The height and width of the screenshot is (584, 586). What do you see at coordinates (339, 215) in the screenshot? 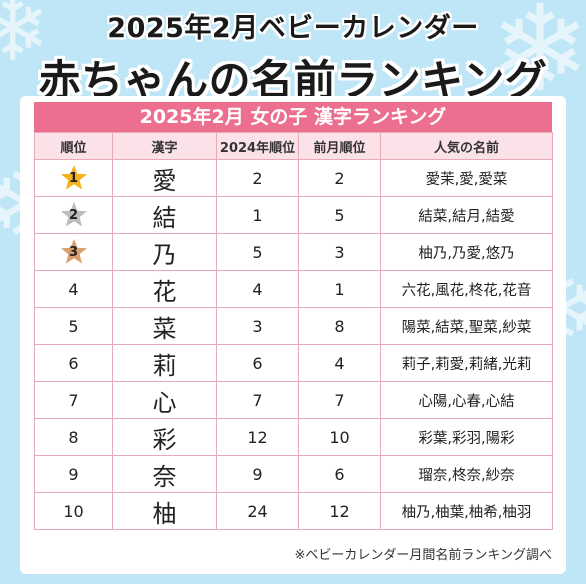
I see `prev-rank-cell: 5` at bounding box center [339, 215].